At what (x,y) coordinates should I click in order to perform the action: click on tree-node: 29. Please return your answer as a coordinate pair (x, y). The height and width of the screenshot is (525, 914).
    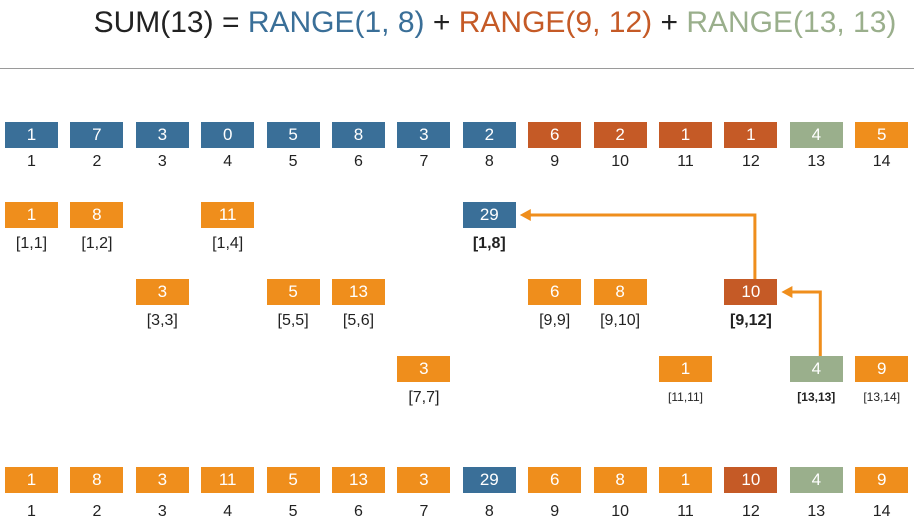
    Looking at the image, I should click on (489, 215).